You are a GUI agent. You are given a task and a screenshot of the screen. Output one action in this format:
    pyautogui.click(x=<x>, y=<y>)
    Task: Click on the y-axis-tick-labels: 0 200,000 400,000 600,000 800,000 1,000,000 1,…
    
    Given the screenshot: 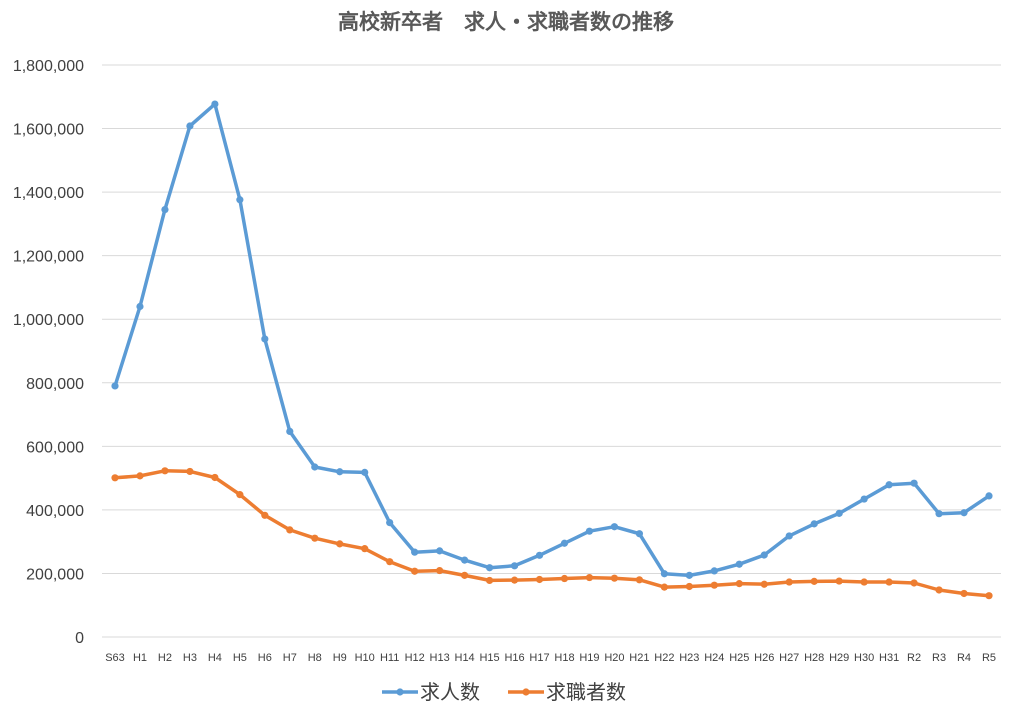 What is the action you would take?
    pyautogui.click(x=48, y=352)
    